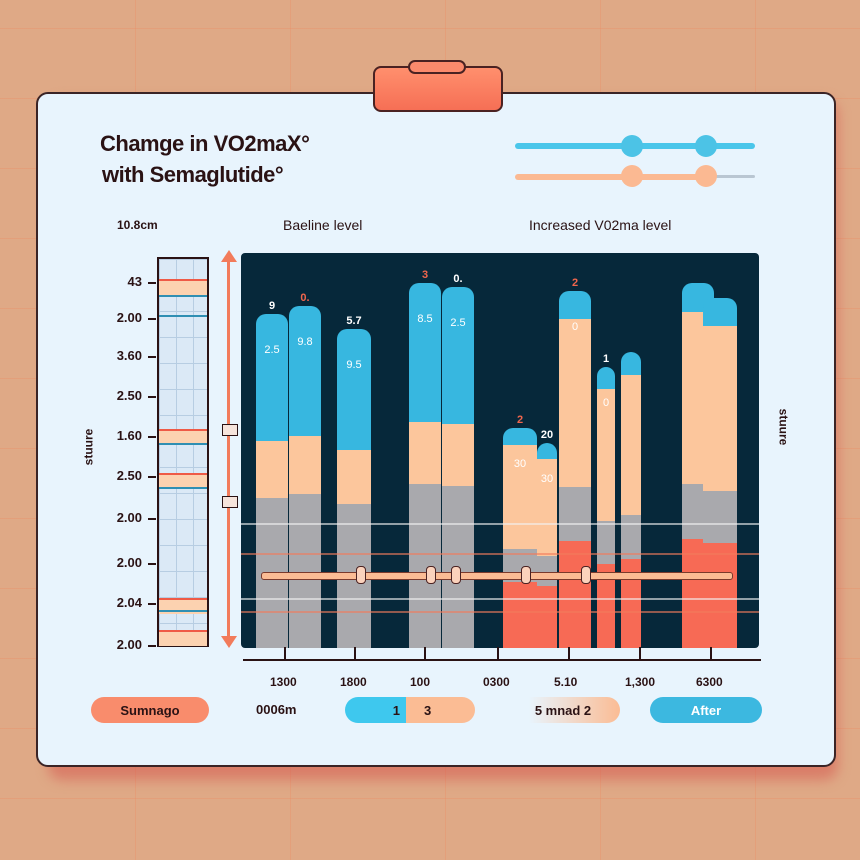 This screenshot has width=860, height=860. Describe the element at coordinates (606, 358) in the screenshot. I see `bar-top-label: 1` at that location.